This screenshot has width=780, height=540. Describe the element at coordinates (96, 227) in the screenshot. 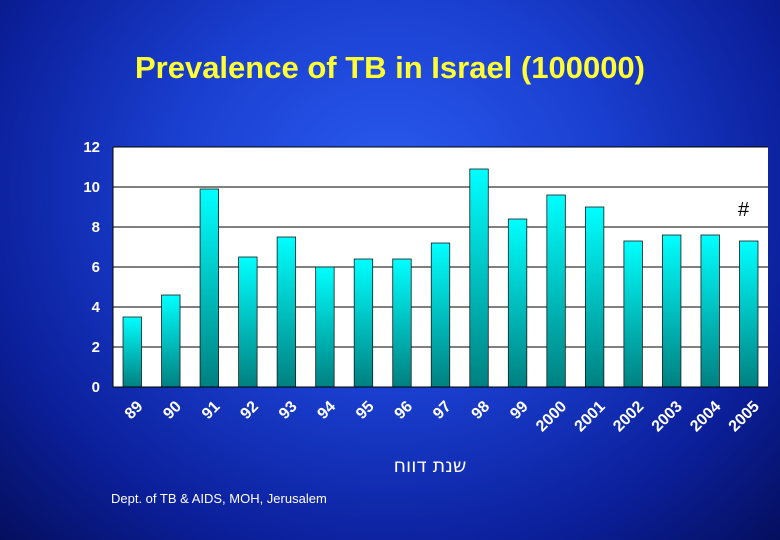

I see `y-tick-label: 8` at that location.